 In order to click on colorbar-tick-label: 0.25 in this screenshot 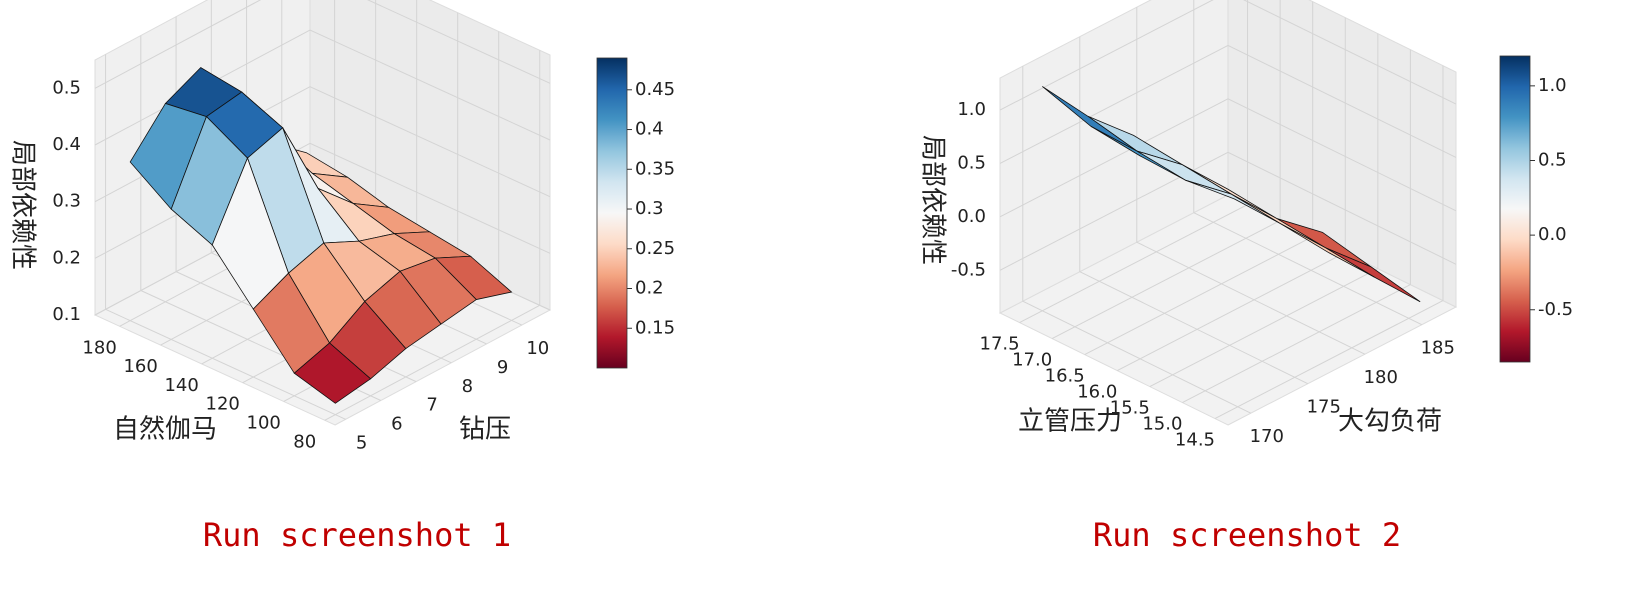, I will do `click(655, 248)`.